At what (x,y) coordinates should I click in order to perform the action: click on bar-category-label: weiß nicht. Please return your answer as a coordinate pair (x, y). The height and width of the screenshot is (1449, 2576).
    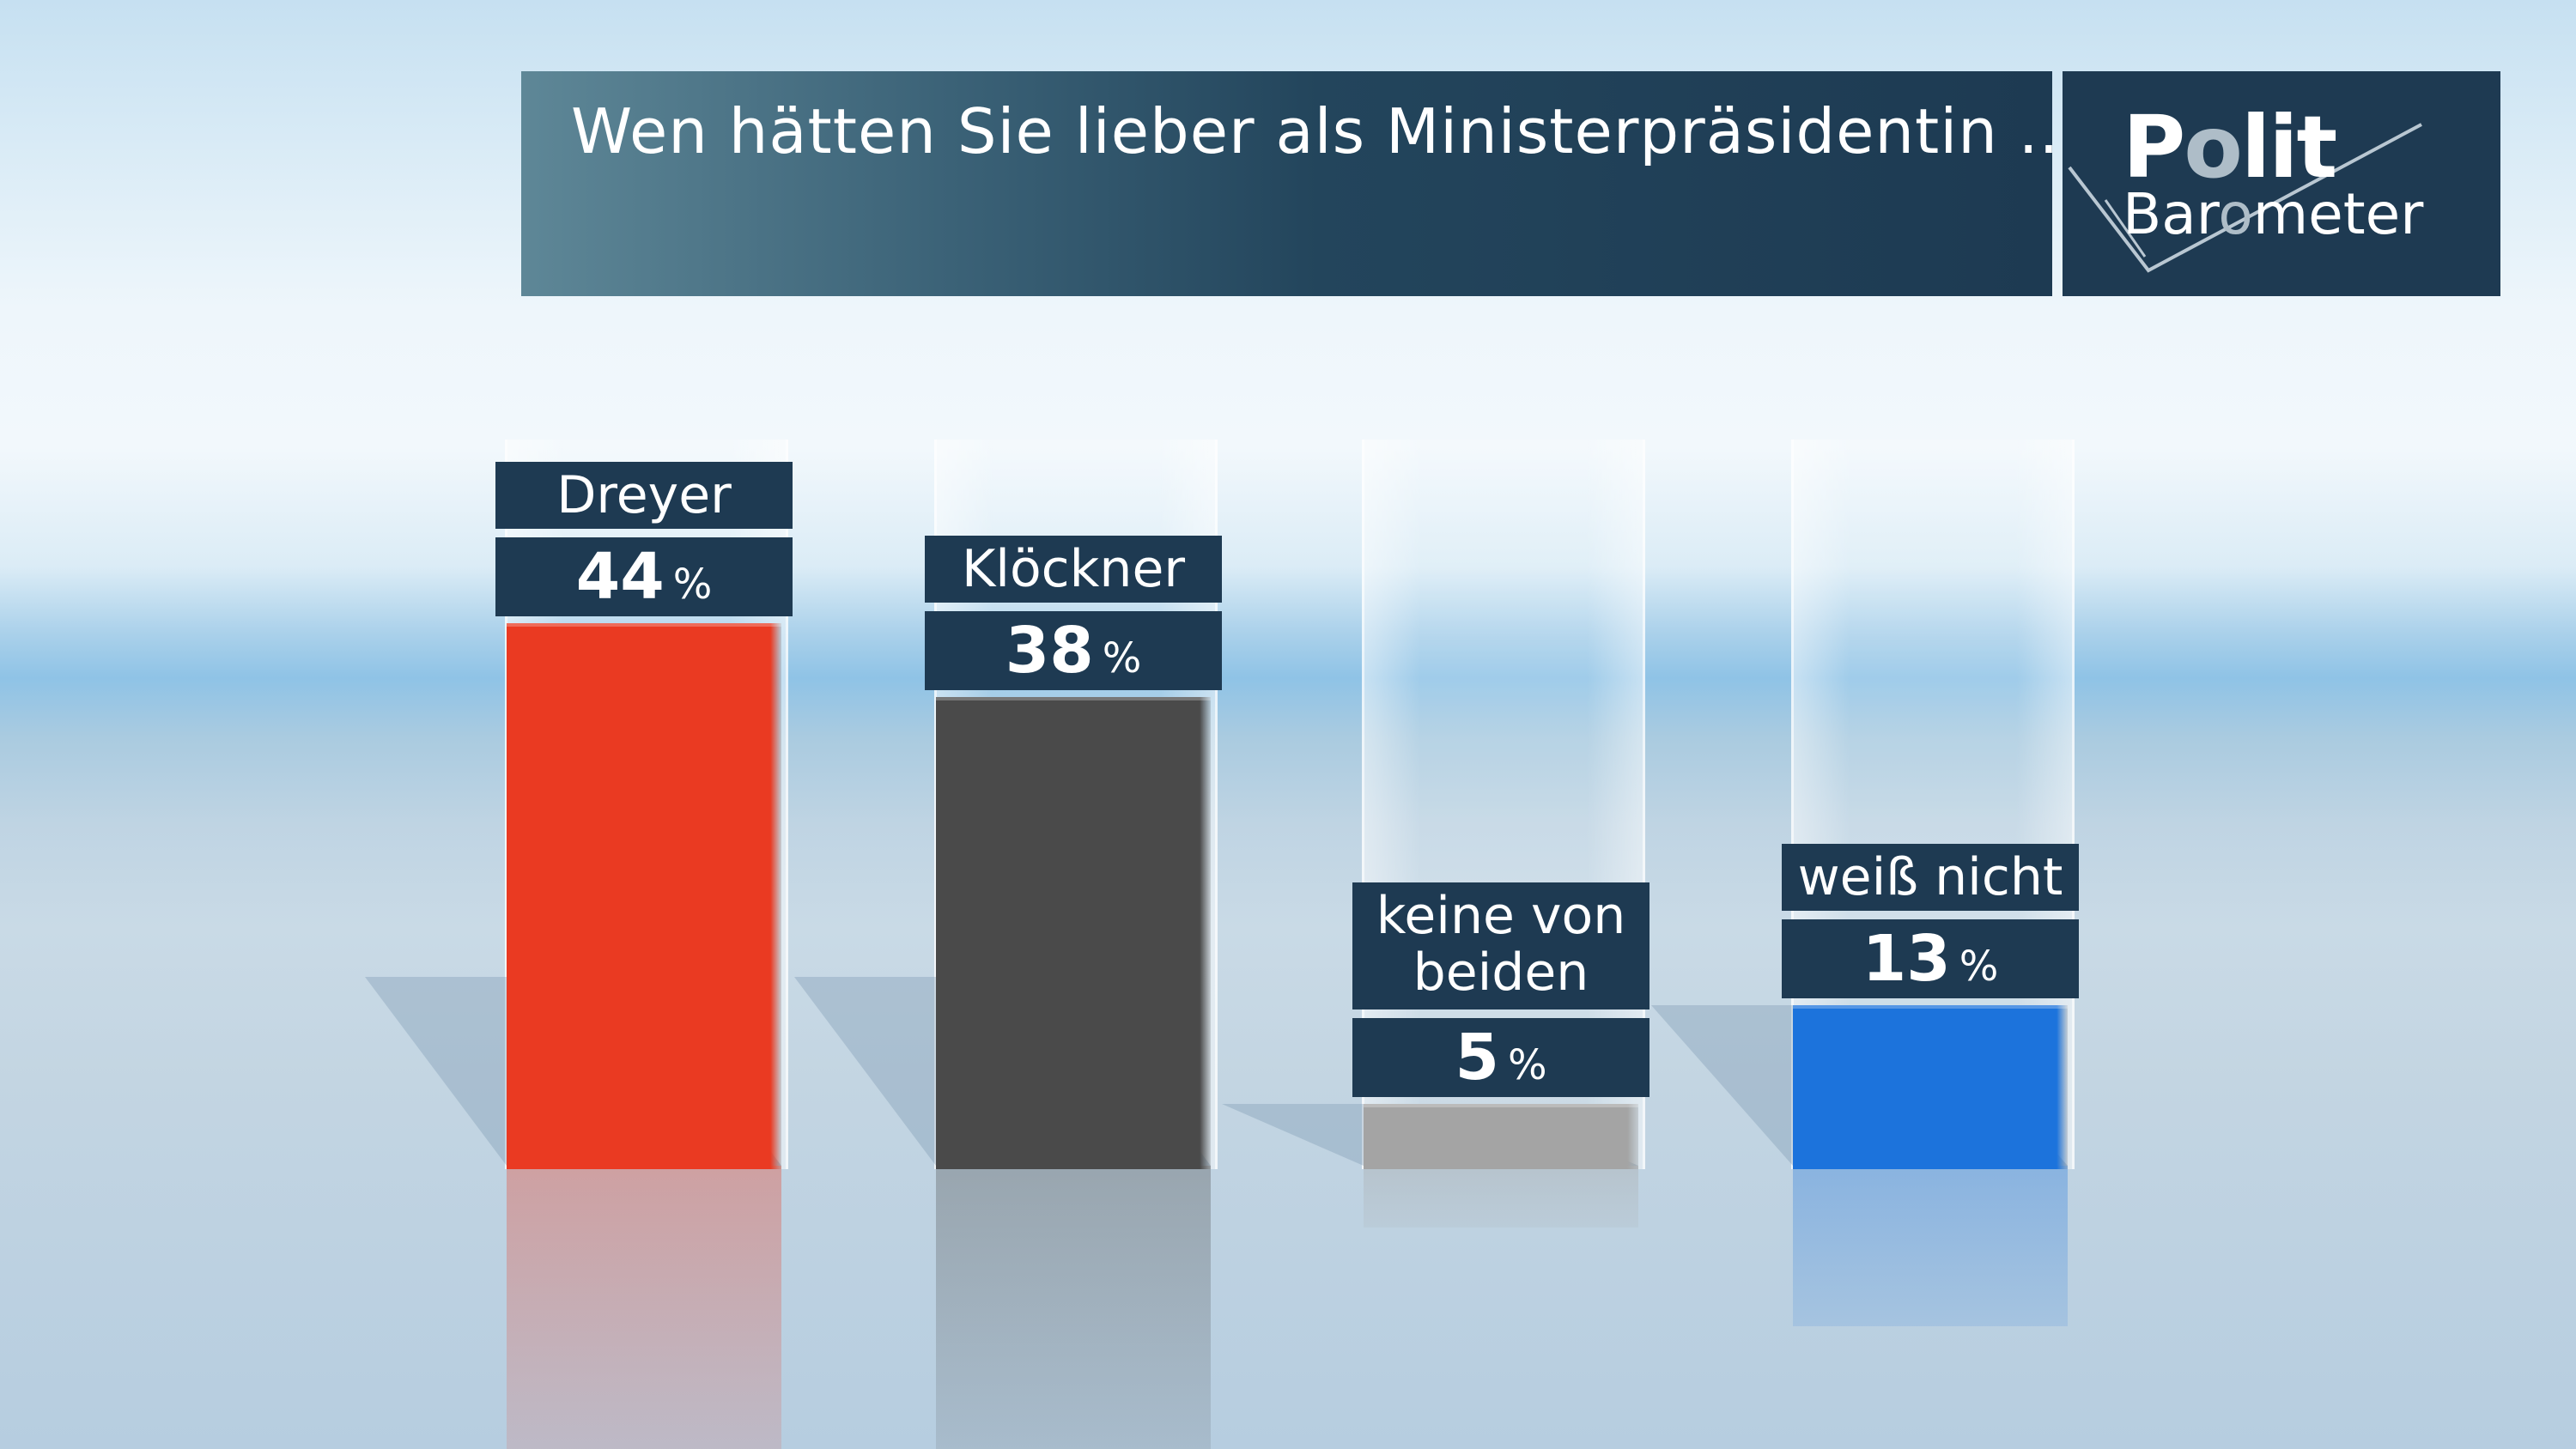
    Looking at the image, I should click on (1931, 877).